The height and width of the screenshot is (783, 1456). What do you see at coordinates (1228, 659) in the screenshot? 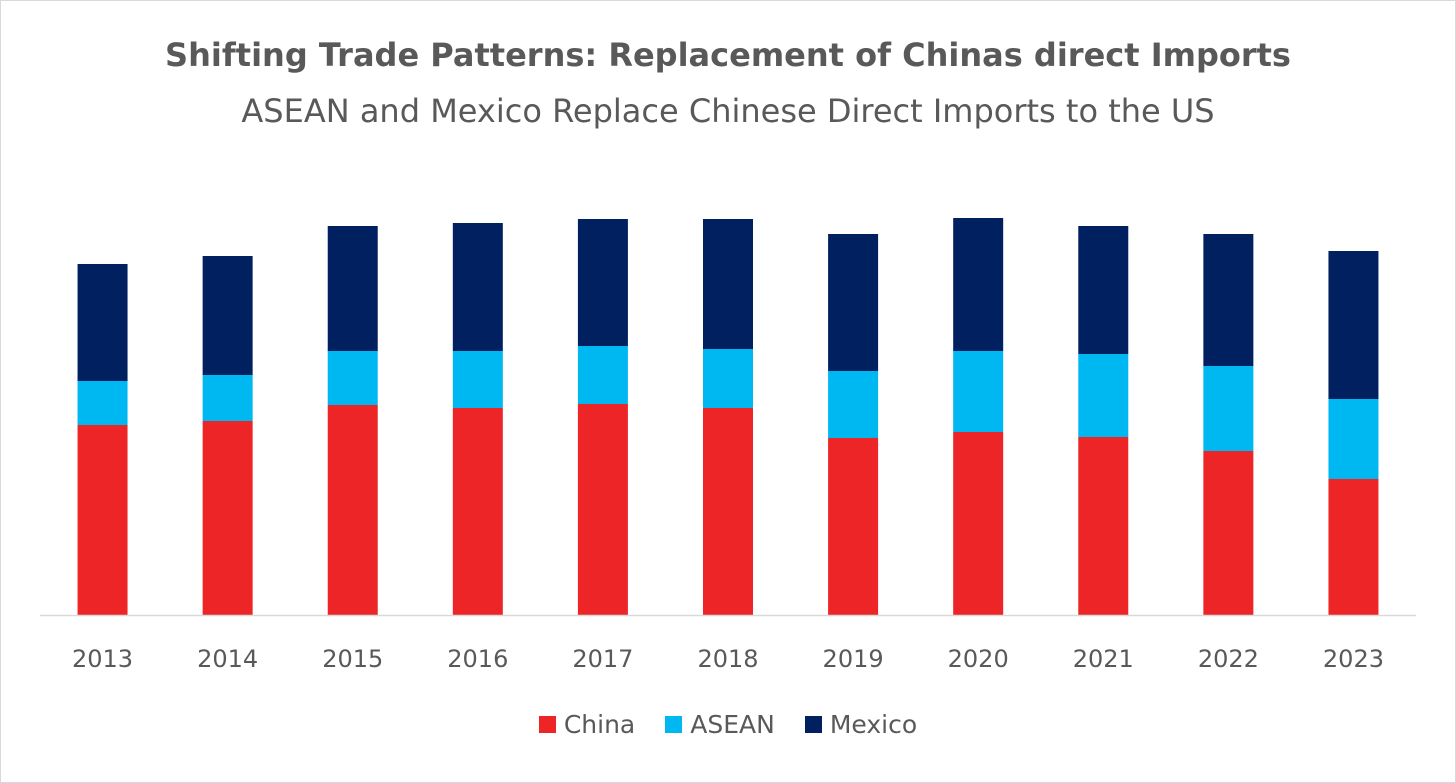
I see `x-tick-label: 2022` at bounding box center [1228, 659].